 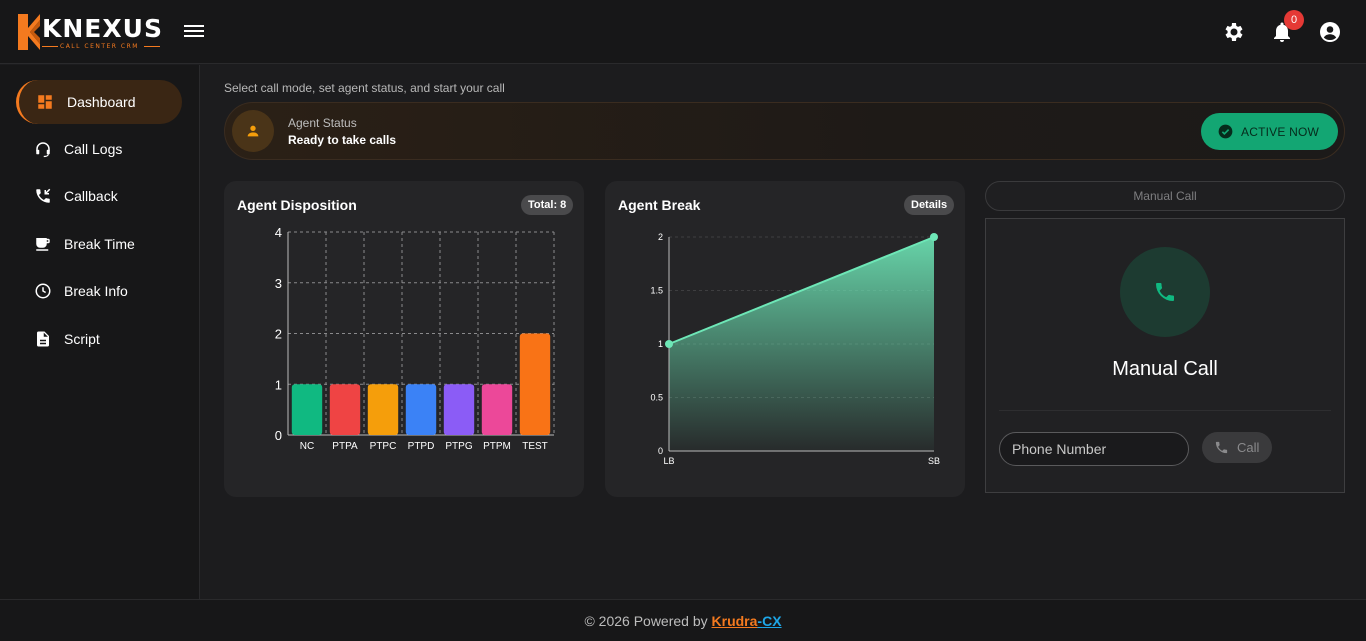 What do you see at coordinates (96, 291) in the screenshot?
I see `sidebar-item-label: Break Info` at bounding box center [96, 291].